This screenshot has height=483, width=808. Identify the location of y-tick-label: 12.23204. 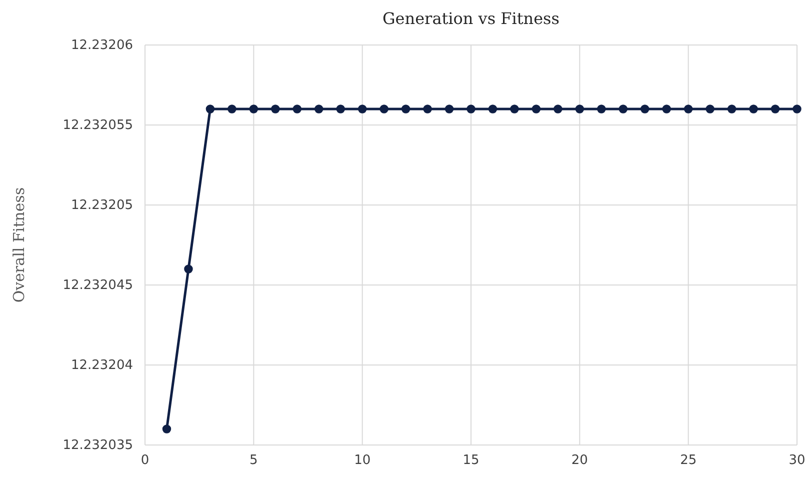
(101, 366).